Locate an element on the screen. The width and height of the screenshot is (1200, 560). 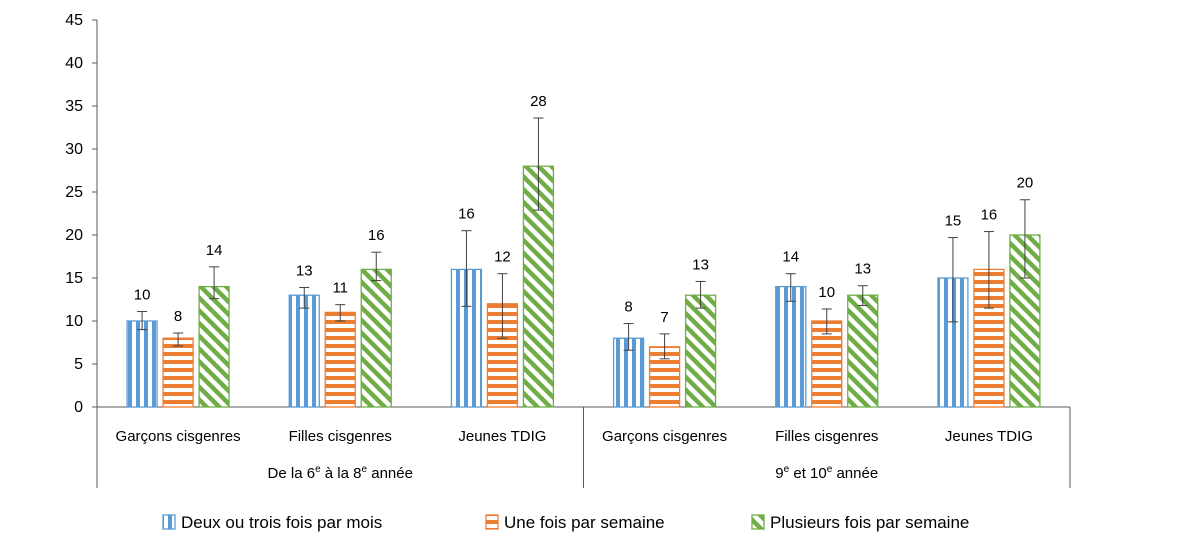
y-tick-label: 20 is located at coordinates (74, 235).